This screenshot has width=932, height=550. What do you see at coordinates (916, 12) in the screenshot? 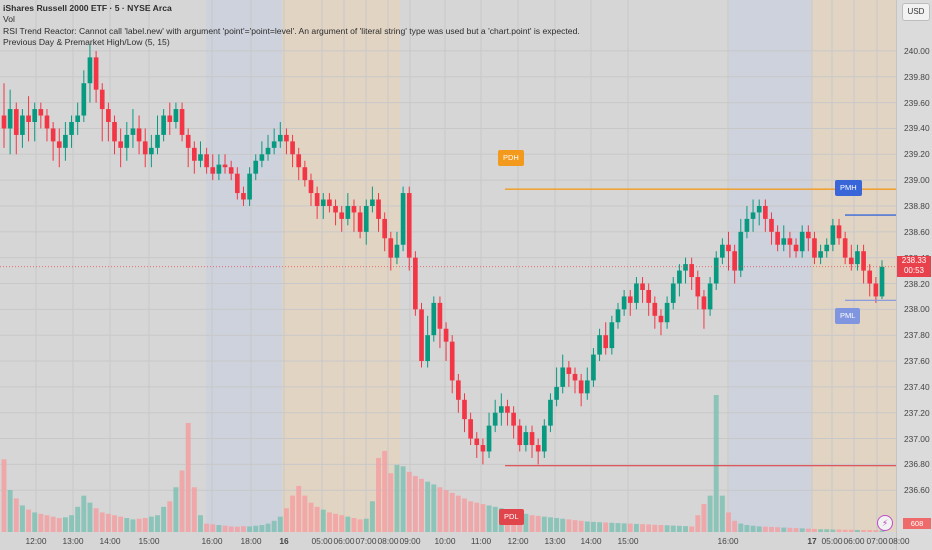
I see `currency-selector: USD` at bounding box center [916, 12].